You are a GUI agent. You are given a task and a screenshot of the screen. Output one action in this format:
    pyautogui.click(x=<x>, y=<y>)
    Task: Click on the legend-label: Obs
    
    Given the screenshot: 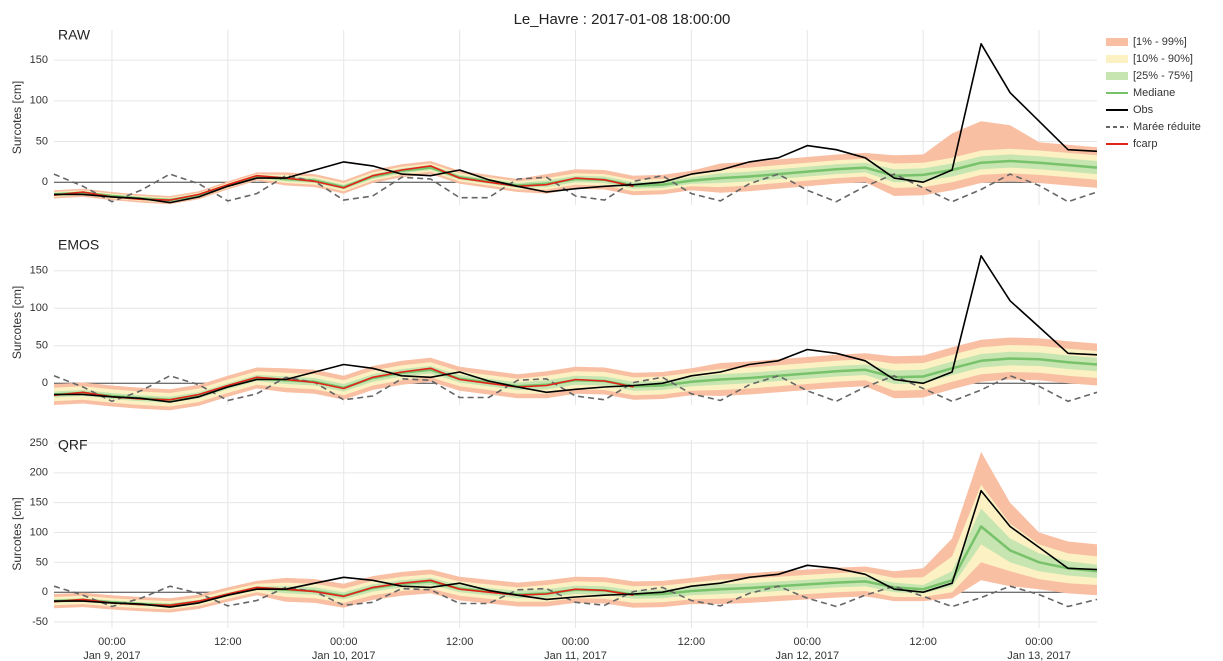 What is the action you would take?
    pyautogui.click(x=1143, y=110)
    